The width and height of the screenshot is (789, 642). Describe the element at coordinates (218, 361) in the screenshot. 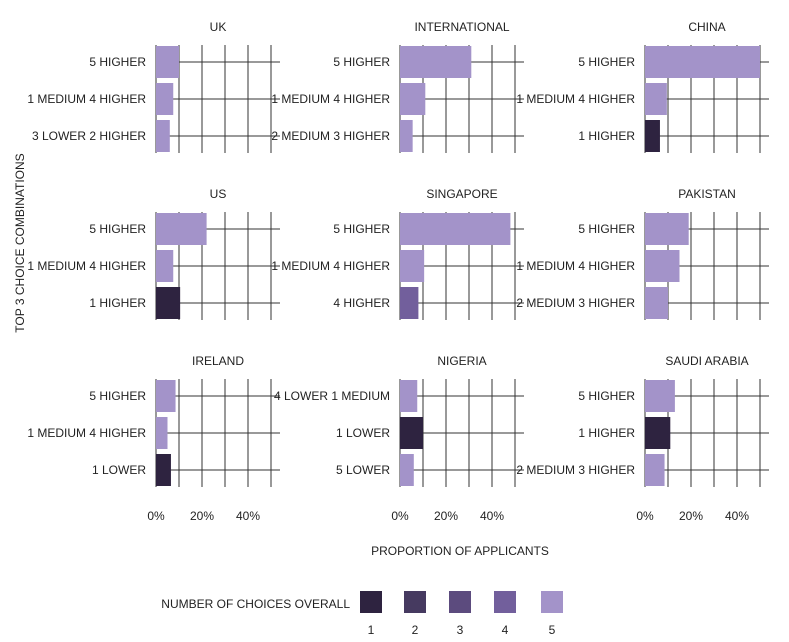

I see `panel-title: IRELAND` at that location.